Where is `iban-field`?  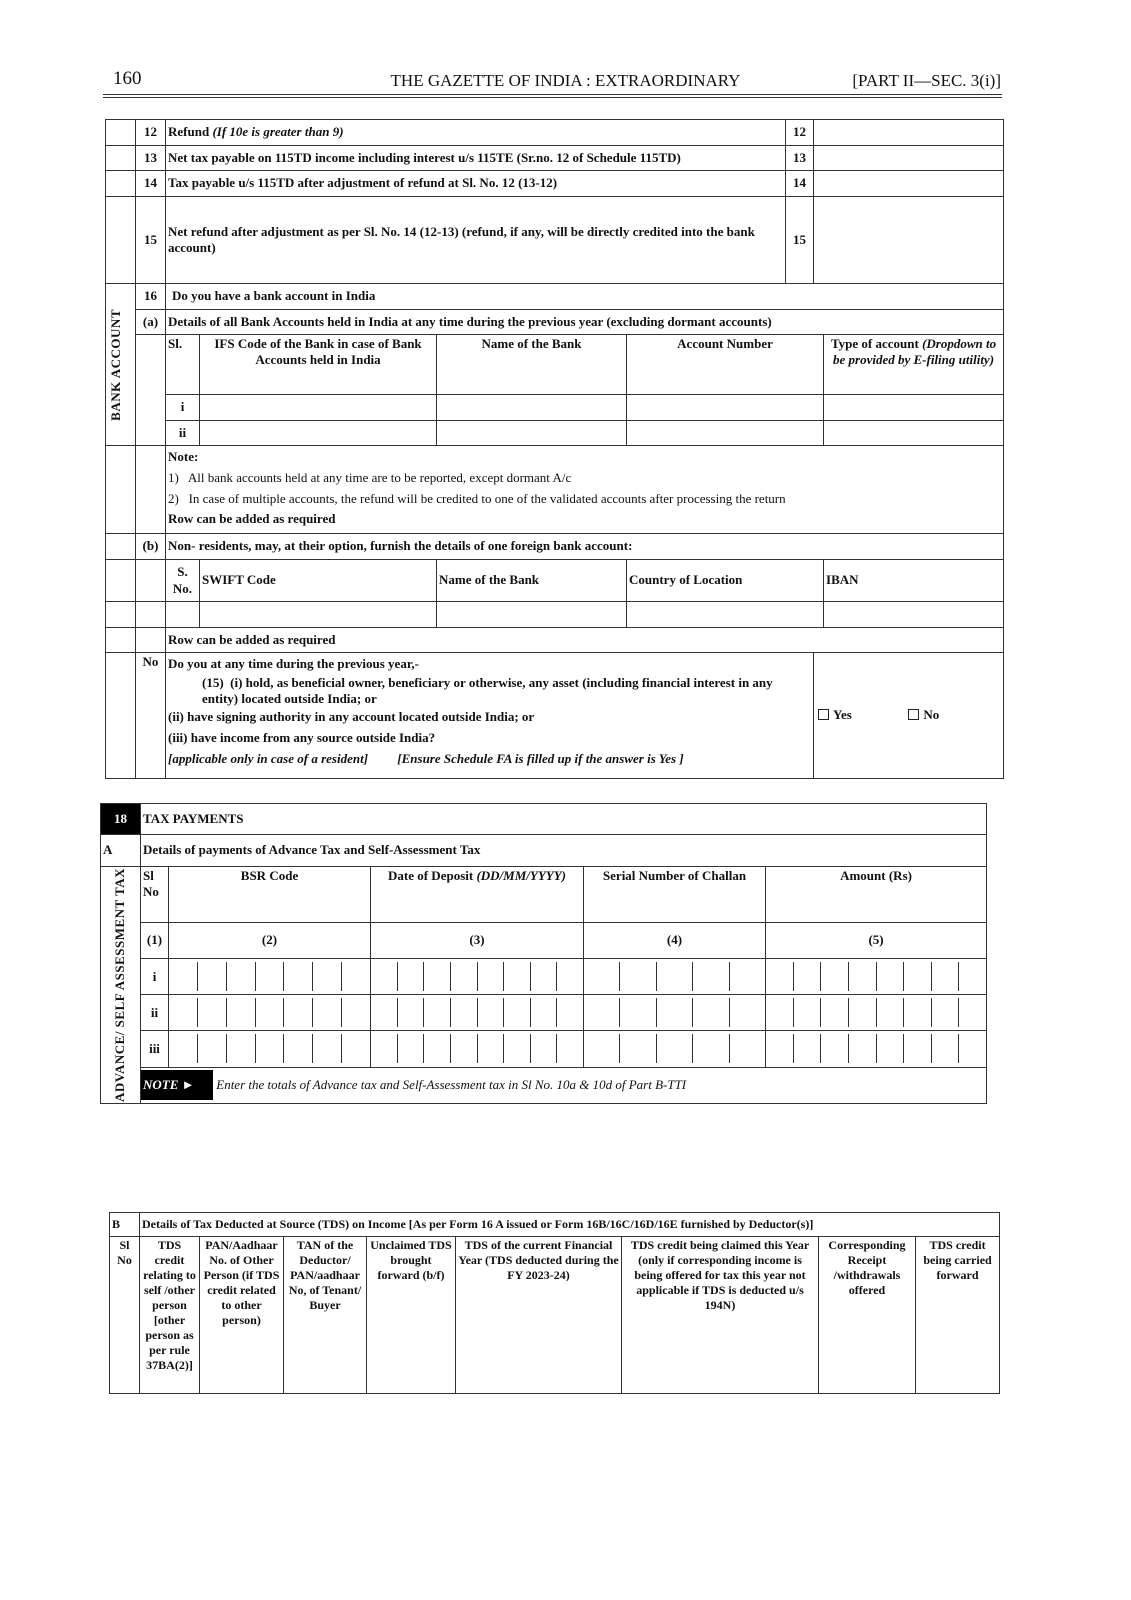
iban-field is located at coordinates (914, 614).